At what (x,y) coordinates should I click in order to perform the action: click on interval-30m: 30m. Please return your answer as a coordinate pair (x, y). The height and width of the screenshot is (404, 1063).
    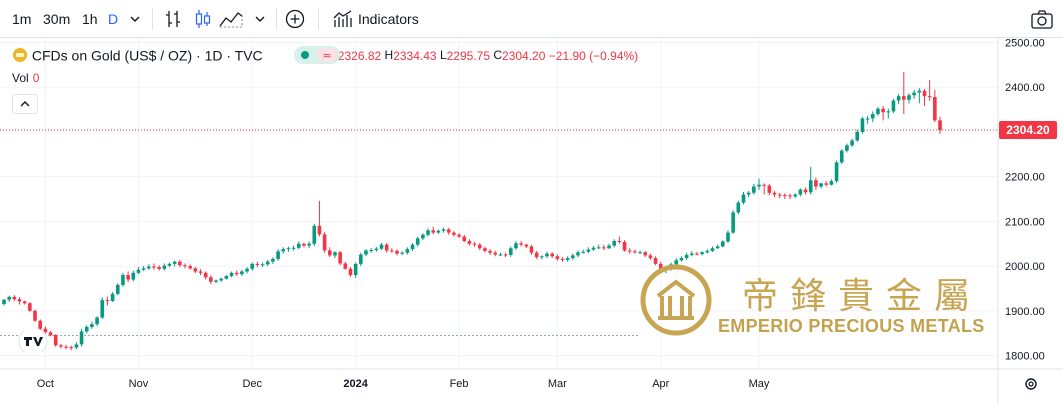
    Looking at the image, I should click on (57, 19).